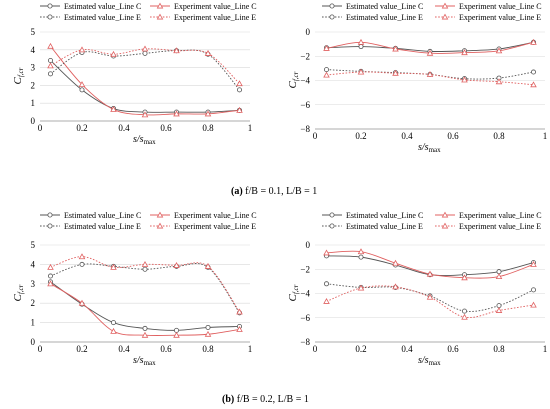 Image resolution: width=550 pixels, height=409 pixels. What do you see at coordinates (33, 85) in the screenshot?
I see `y-tick-label: 2` at bounding box center [33, 85].